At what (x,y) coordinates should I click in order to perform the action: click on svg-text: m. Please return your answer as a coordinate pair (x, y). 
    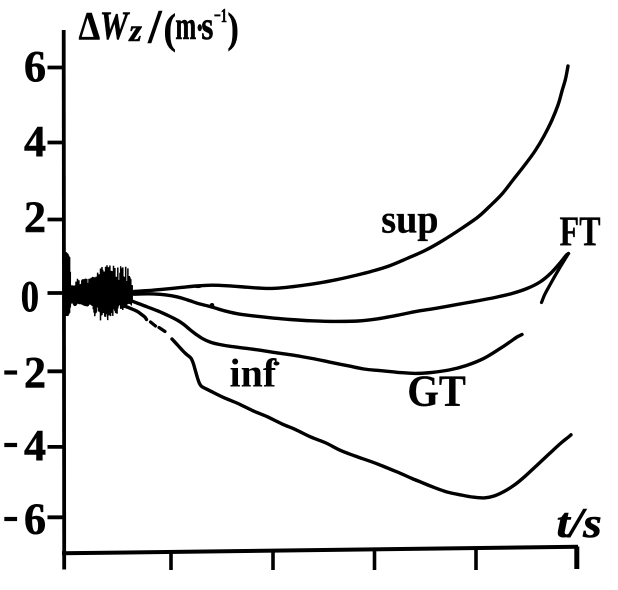
    Looking at the image, I should click on (185, 26).